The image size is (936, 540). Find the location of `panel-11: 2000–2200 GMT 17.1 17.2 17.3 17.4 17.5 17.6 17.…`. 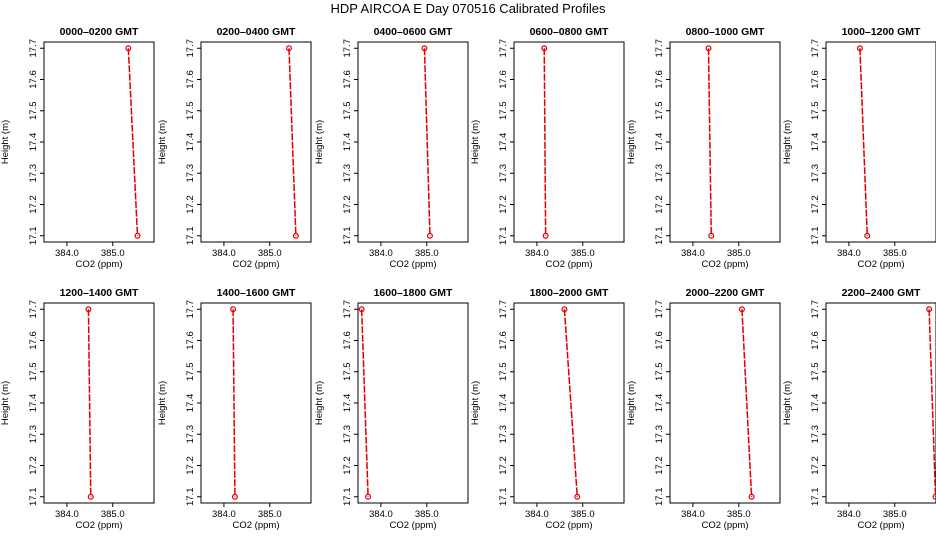

panel-11: 2000–2200 GMT 17.1 17.2 17.3 17.4 17.5 17.6 17.… is located at coordinates (703, 409).